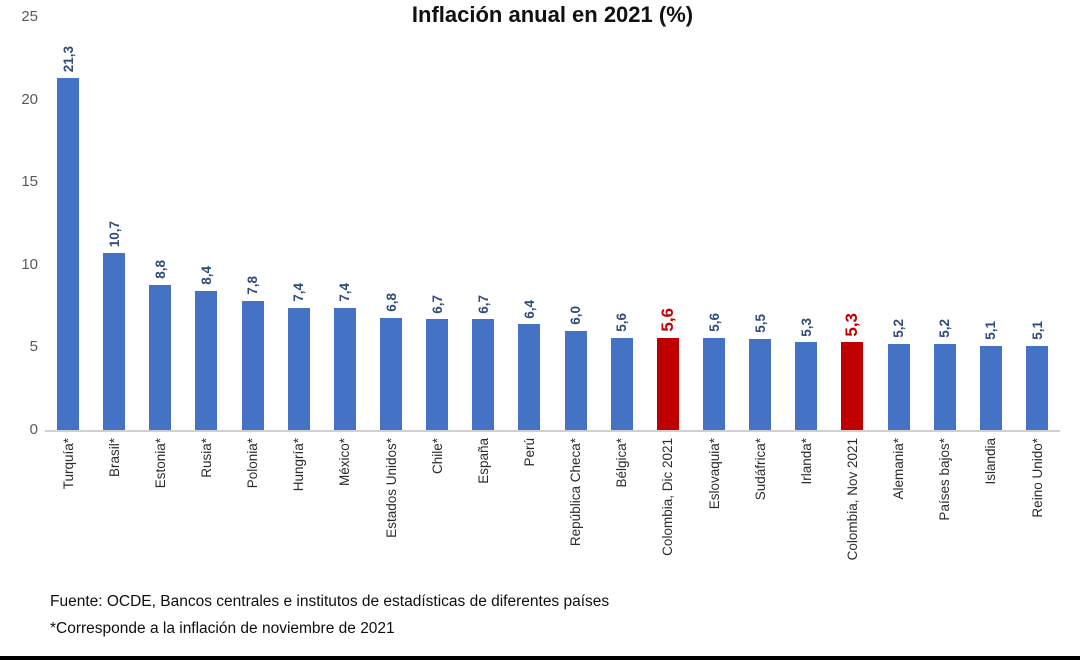 This screenshot has width=1080, height=660. Describe the element at coordinates (576, 223) in the screenshot. I see `bar-column: 6,0` at that location.